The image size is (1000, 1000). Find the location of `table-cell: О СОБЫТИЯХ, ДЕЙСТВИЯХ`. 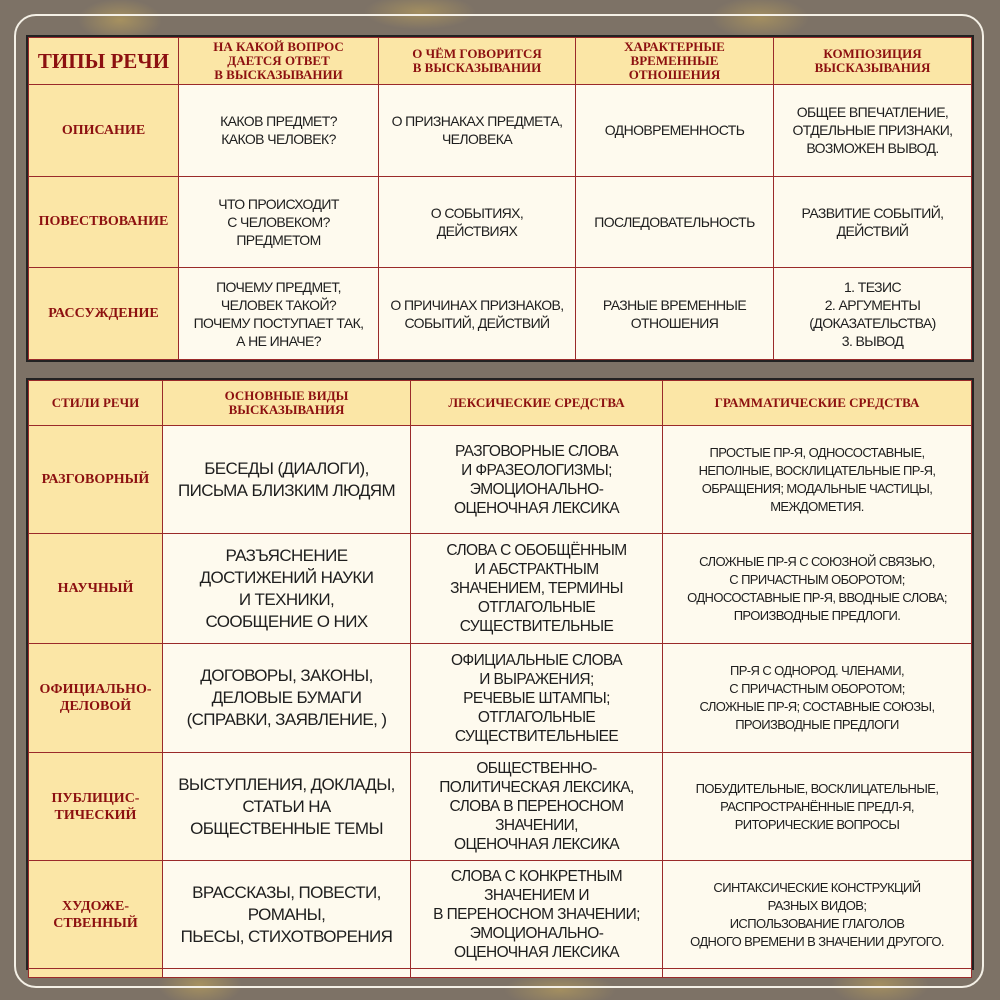

table-cell: О СОБЫТИЯХ, ДЕЙСТВИЯХ is located at coordinates (477, 222).